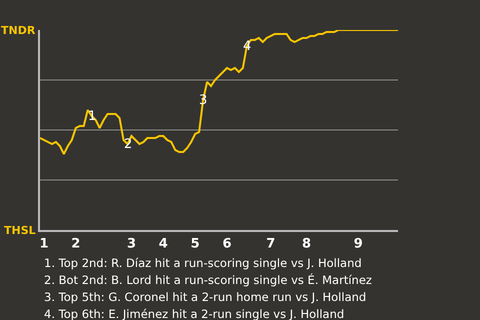 Image resolution: width=480 pixels, height=320 pixels. What do you see at coordinates (205, 297) in the screenshot?
I see `text: 3. Top 5th: G. Coronel hit a 2-run home run vs J. Holland` at bounding box center [205, 297].